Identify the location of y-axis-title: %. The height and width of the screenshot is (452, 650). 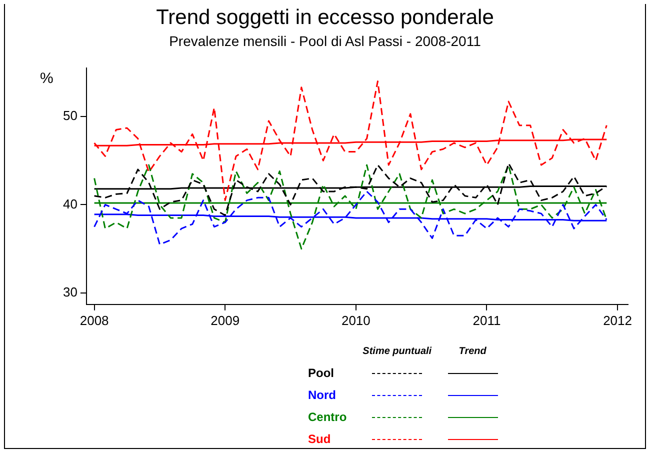
(47, 78).